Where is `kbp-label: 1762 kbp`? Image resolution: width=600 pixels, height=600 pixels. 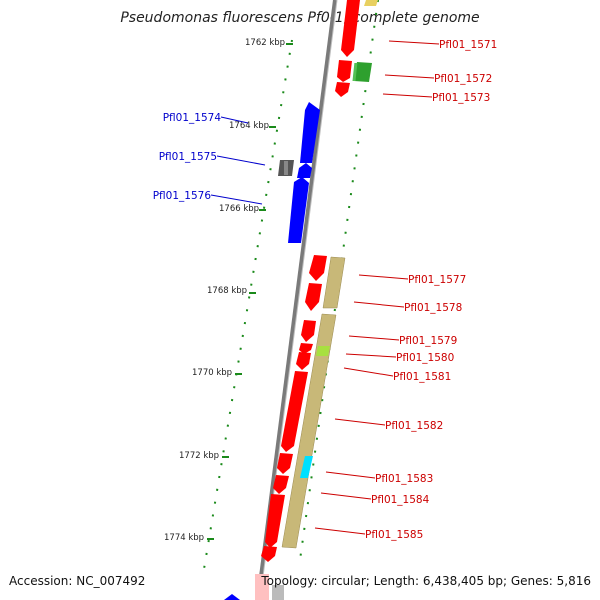 kbp-label: 1762 kbp is located at coordinates (265, 43).